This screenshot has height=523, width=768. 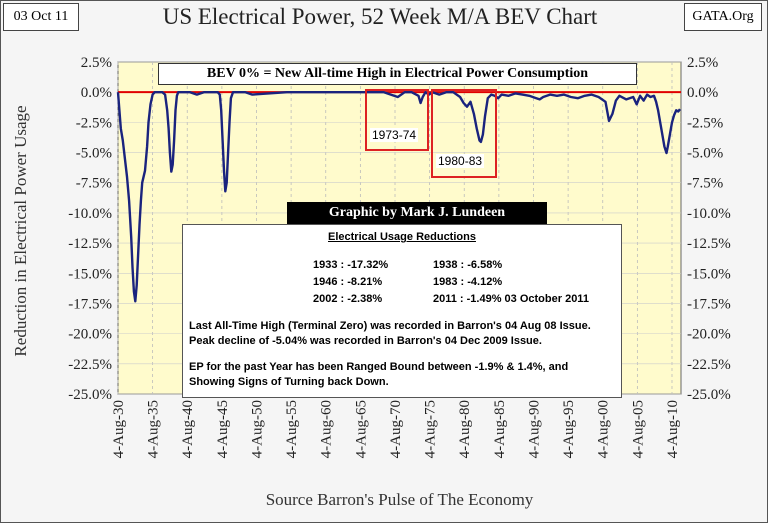 I want to click on x-tick-label: 4-Aug-30, so click(x=119, y=429).